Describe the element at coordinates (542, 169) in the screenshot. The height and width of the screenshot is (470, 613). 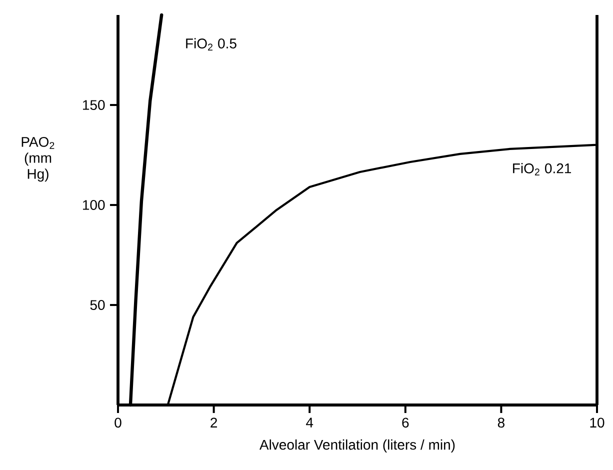
I see `series-label: FiO$_{2}$ 0.21` at that location.